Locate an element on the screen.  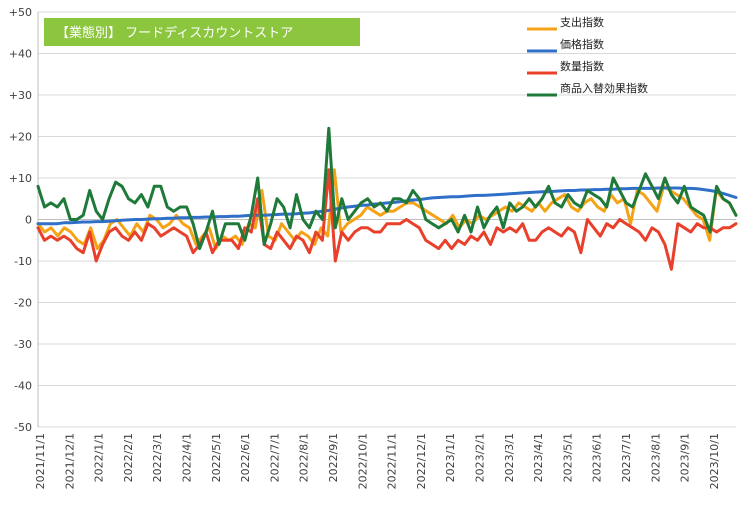
y-tick-label: +30 is located at coordinates (20, 95).